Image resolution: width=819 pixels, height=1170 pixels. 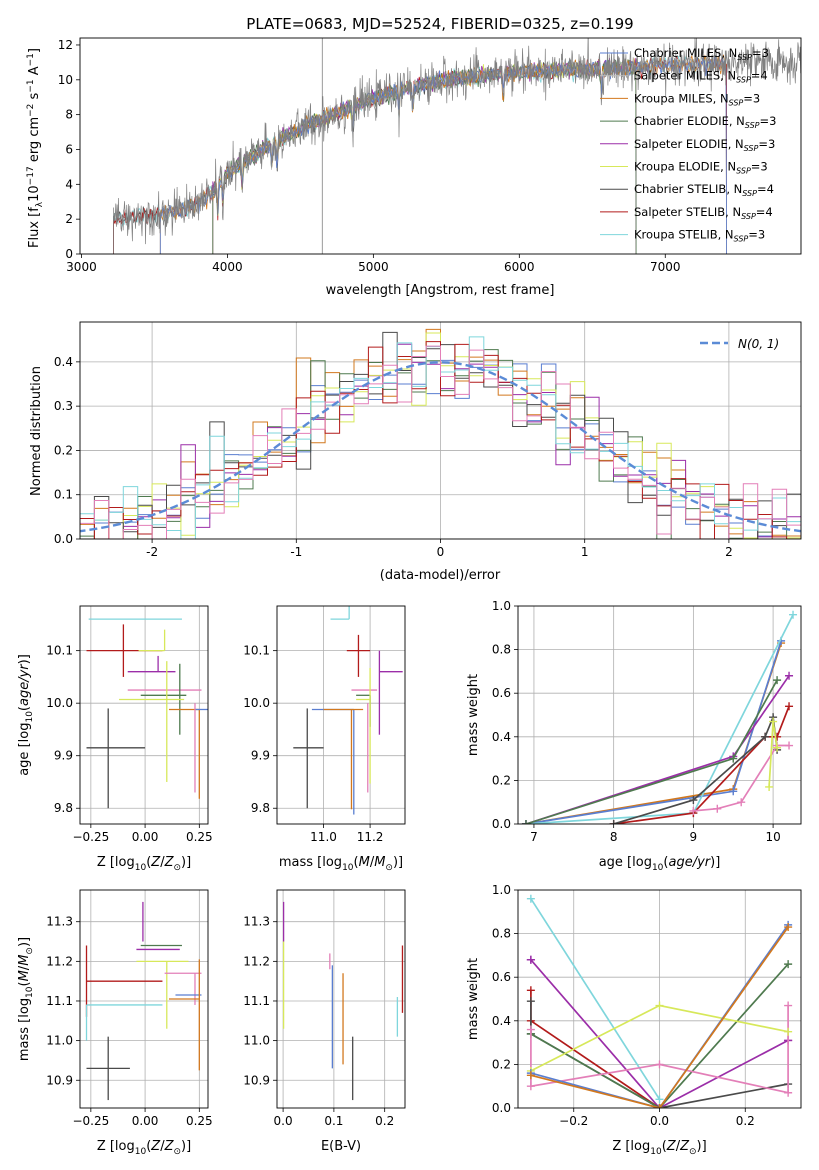 What do you see at coordinates (697, 99) in the screenshot?
I see `legend-label: Kroupa MILES, NSSP=3` at bounding box center [697, 99].